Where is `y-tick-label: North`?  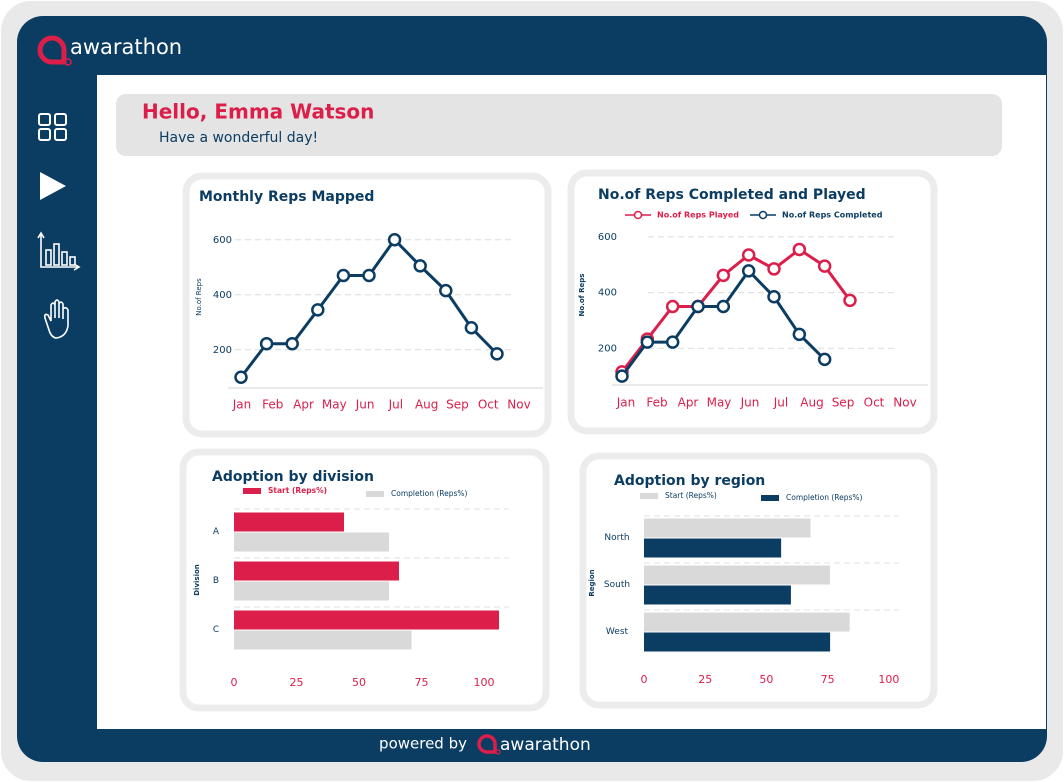 y-tick-label: North is located at coordinates (616, 538).